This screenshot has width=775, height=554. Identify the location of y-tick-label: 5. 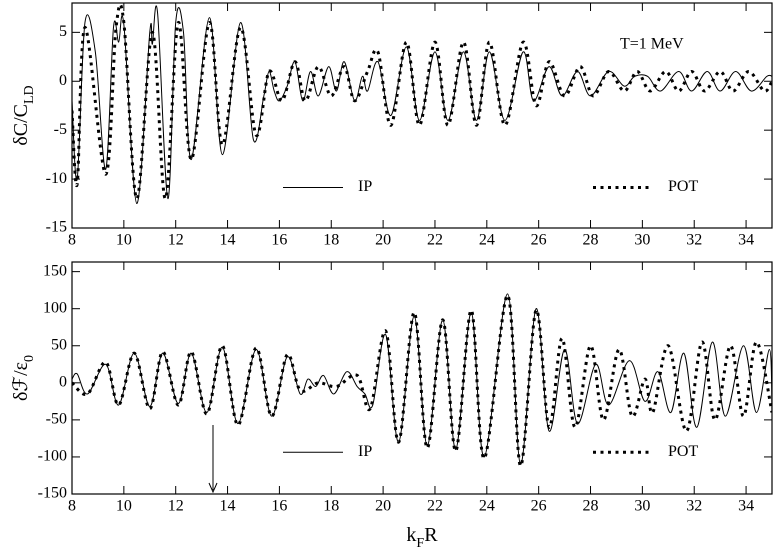
(63, 31).